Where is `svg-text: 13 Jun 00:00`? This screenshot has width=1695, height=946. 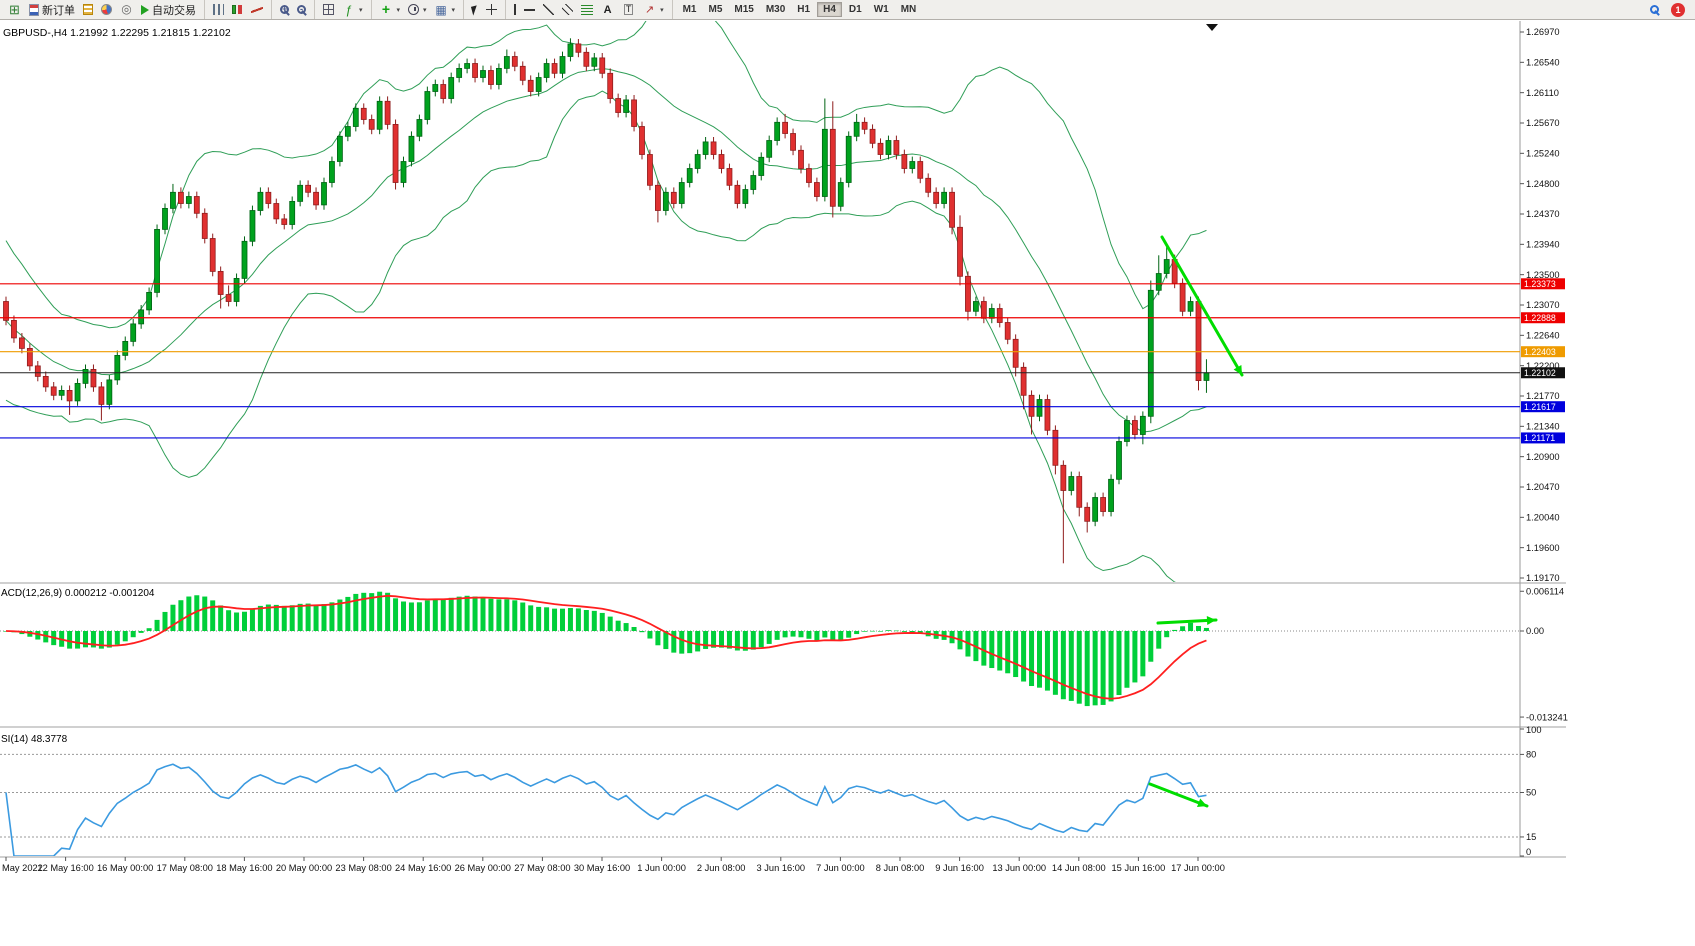 svg-text: 13 Jun 00:00 is located at coordinates (1019, 868).